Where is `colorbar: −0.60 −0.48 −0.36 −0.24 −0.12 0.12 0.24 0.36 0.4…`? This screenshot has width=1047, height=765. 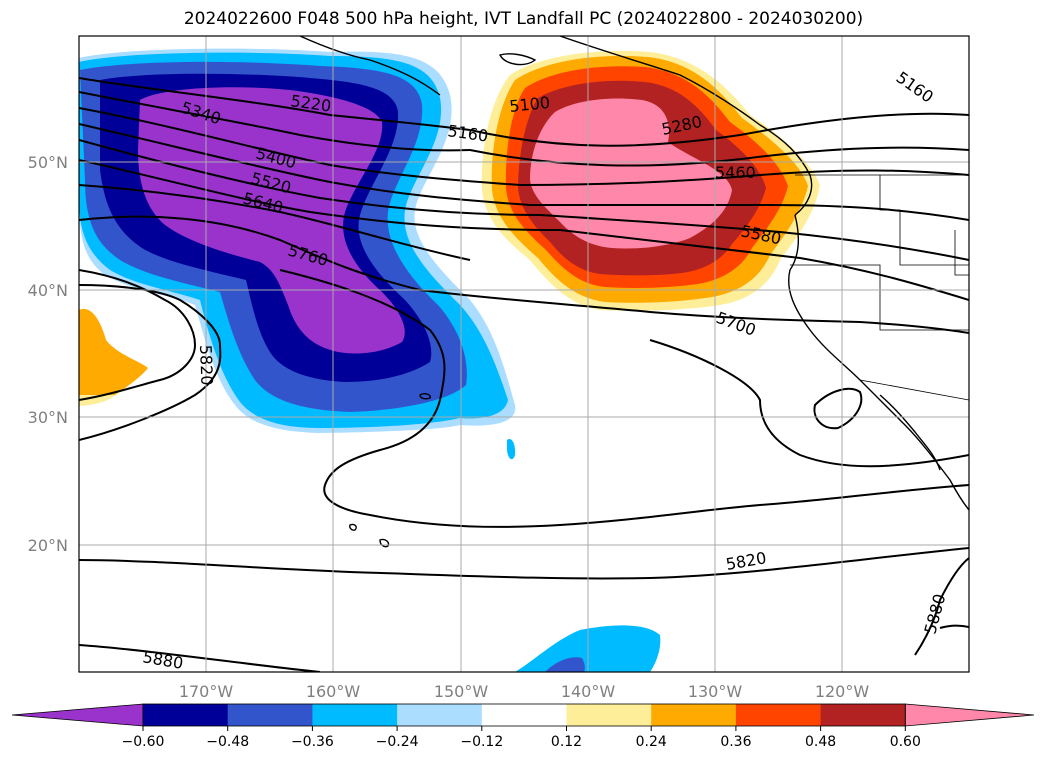 colorbar: −0.60 −0.48 −0.36 −0.24 −0.12 0.12 0.24 0.36 0.4… is located at coordinates (523, 726).